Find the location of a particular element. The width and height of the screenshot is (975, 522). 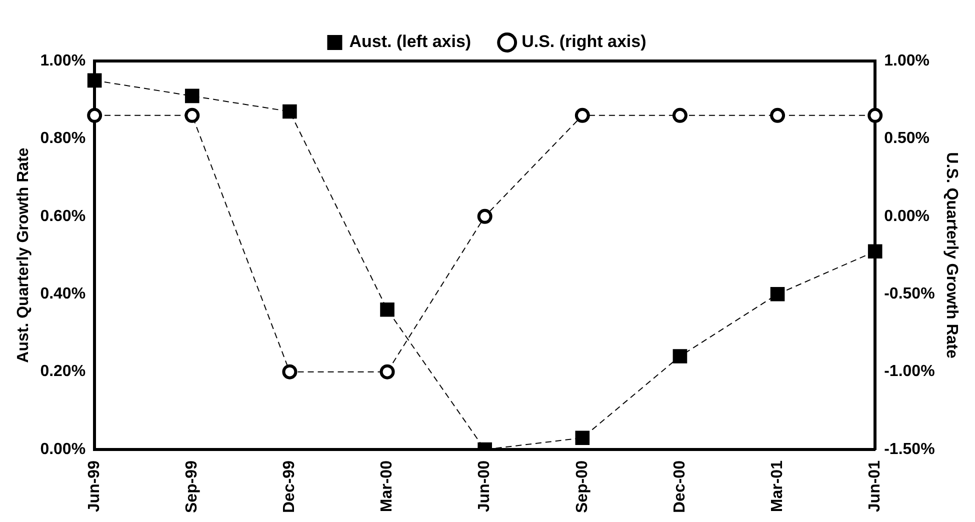

y-axis-title: Aust. Quarterly Growth Rate is located at coordinates (23, 255).